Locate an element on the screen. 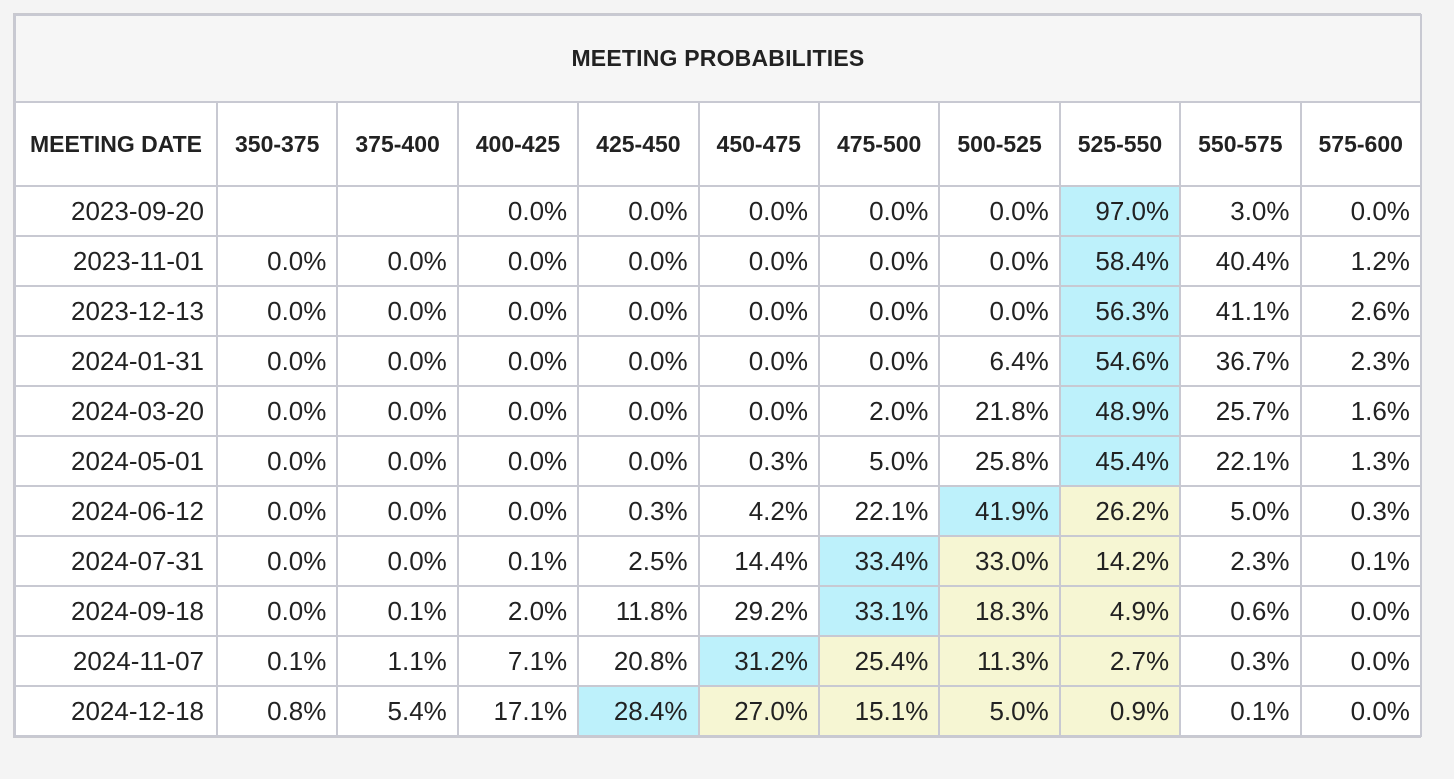 This screenshot has height=779, width=1454. probability-cell is located at coordinates (277, 211).